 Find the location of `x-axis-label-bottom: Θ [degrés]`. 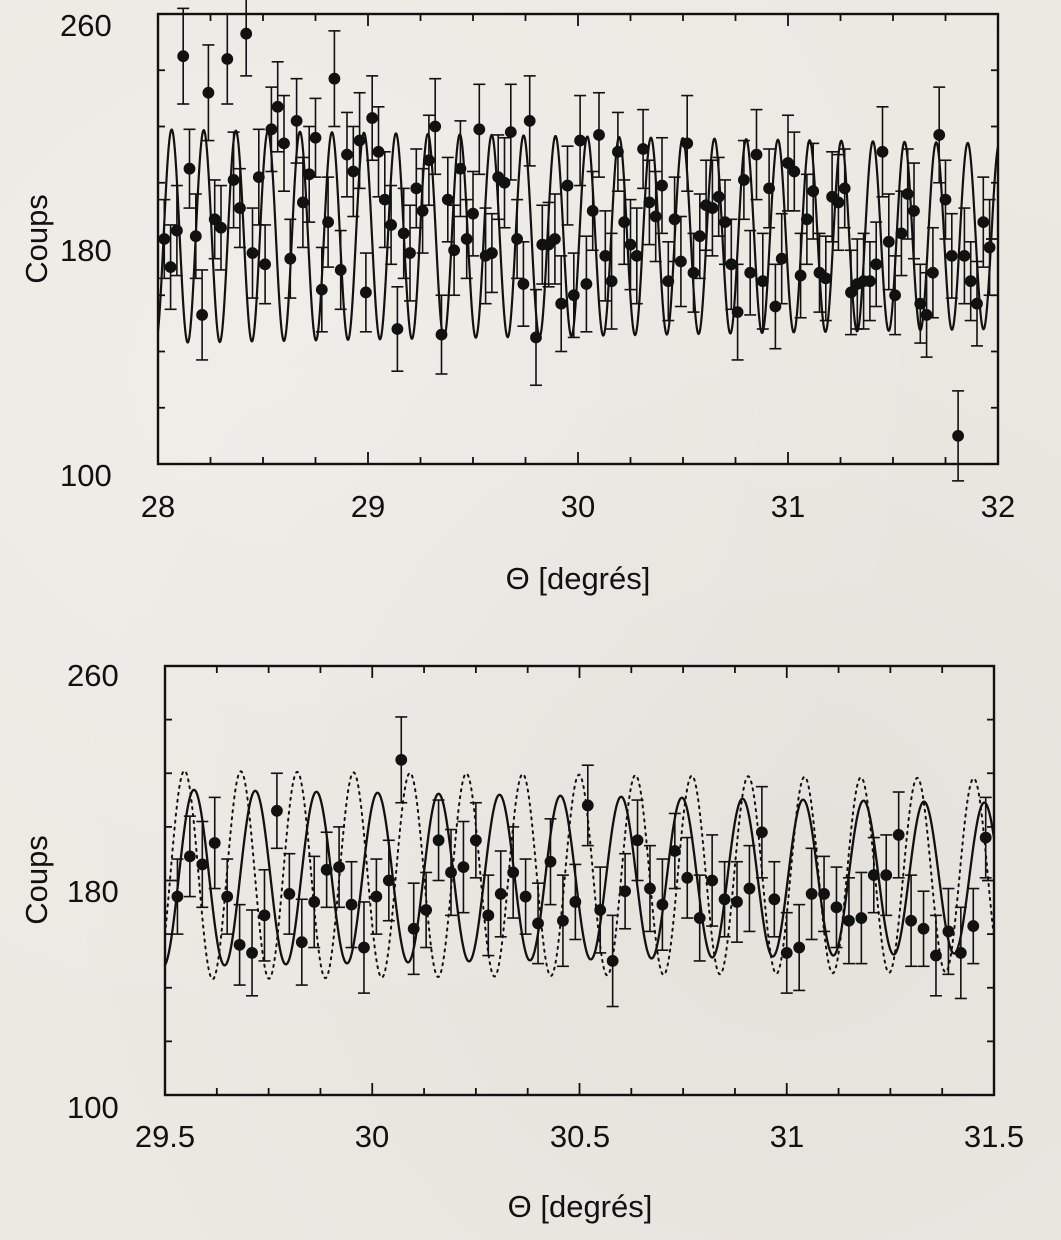

x-axis-label-bottom: Θ [degrés] is located at coordinates (580, 1206).